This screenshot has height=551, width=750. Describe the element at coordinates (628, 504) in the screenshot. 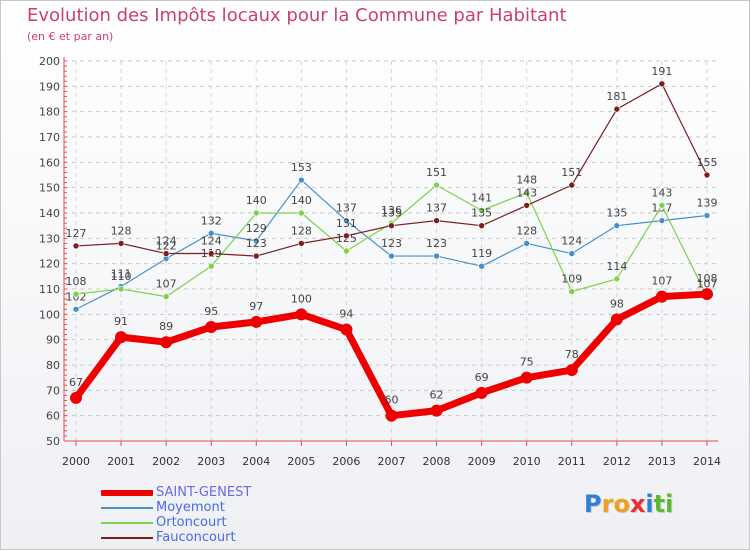

I see `proxiti-logo: Proxiti` at that location.